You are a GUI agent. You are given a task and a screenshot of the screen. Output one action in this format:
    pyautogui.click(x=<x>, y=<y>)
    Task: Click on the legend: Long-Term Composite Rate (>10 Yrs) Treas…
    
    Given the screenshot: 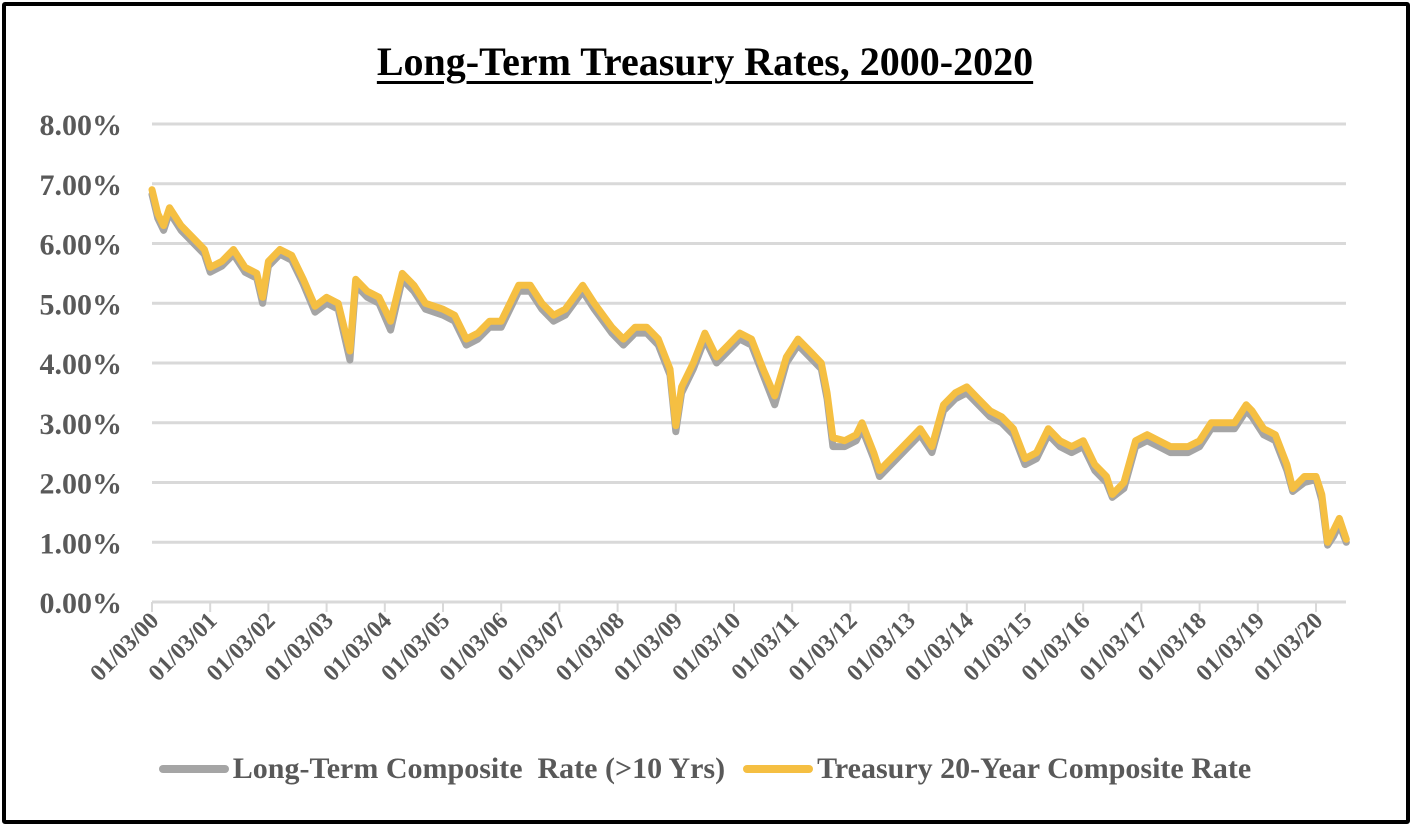 What is the action you would take?
    pyautogui.click(x=705, y=769)
    